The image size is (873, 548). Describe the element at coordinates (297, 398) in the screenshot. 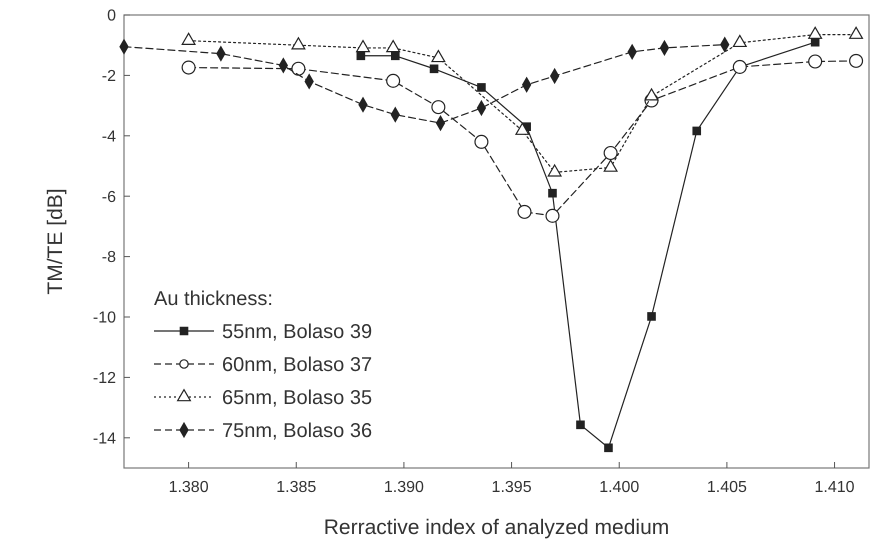

I see `legend-label: 65nm, Bolaso 35` at that location.